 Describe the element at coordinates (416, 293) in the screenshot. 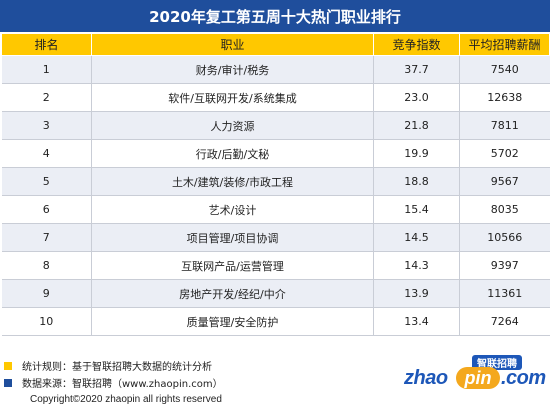

I see `cell-competition: 13.9` at that location.